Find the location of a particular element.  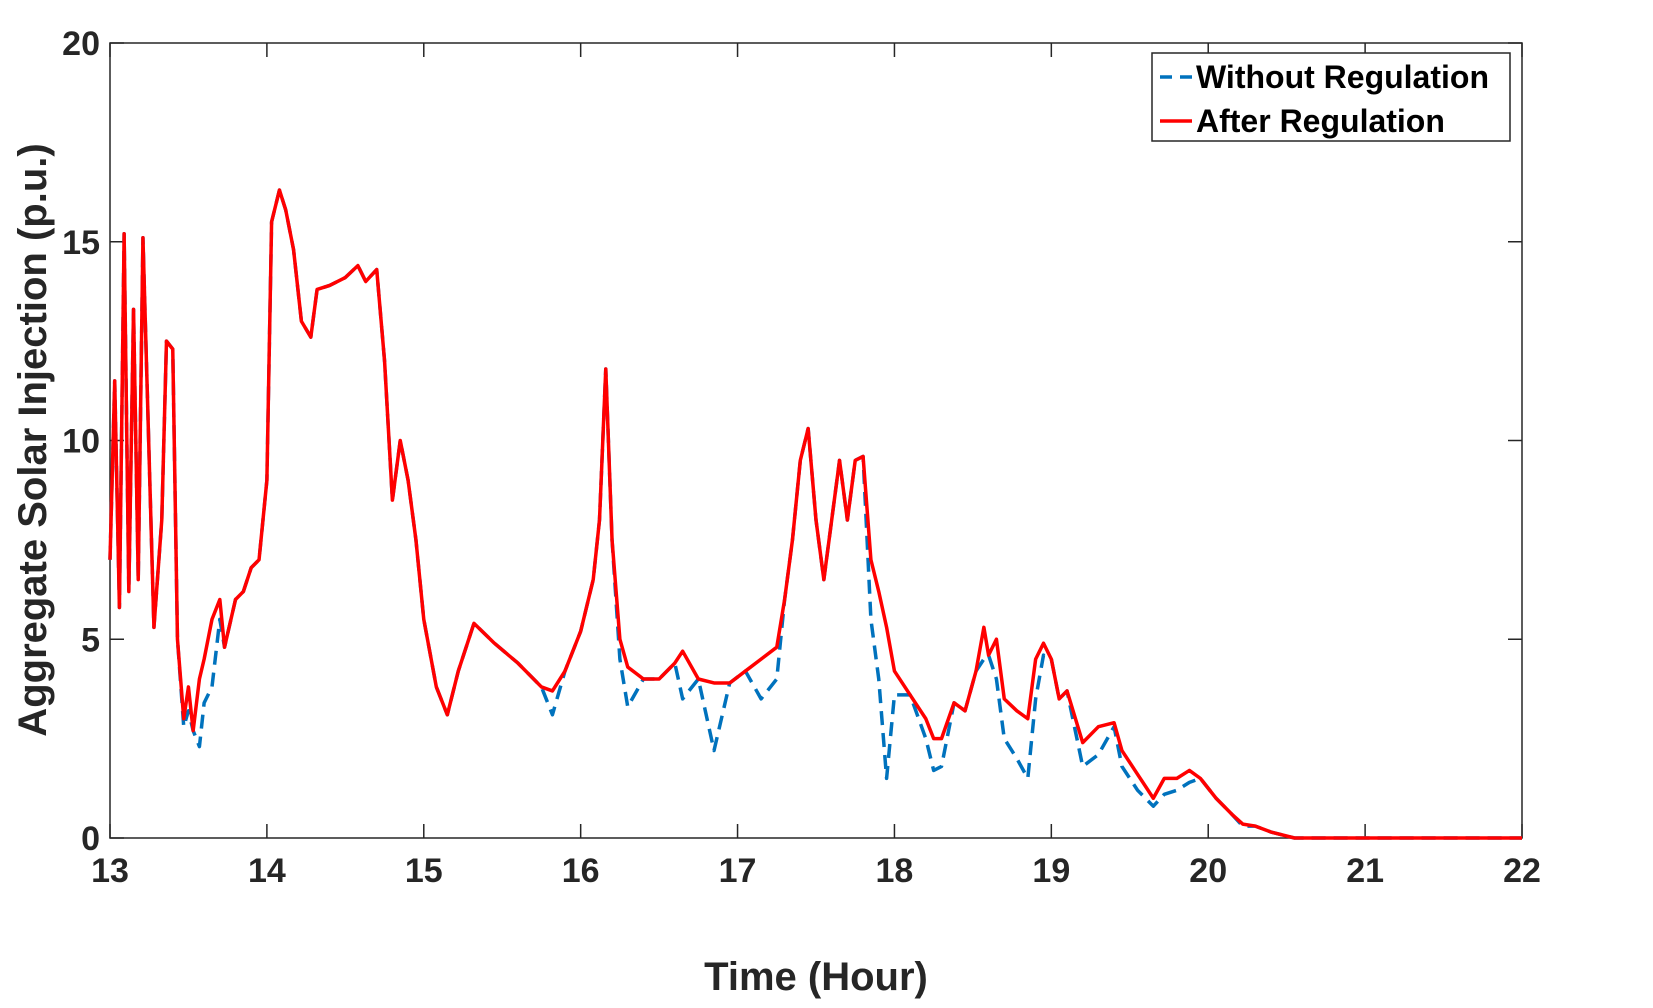

x-tick-label: 15 is located at coordinates (424, 871).